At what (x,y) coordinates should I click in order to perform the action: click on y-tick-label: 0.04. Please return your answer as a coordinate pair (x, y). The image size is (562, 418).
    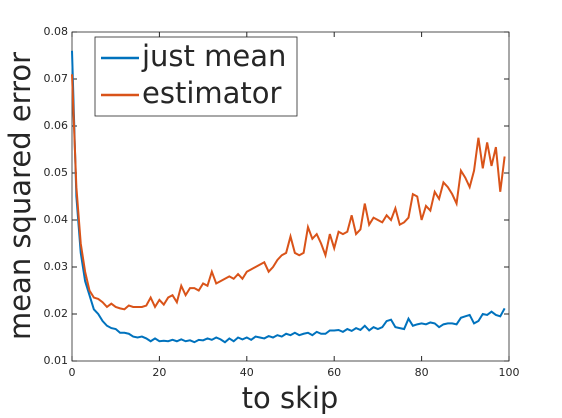
    Looking at the image, I should click on (56, 219).